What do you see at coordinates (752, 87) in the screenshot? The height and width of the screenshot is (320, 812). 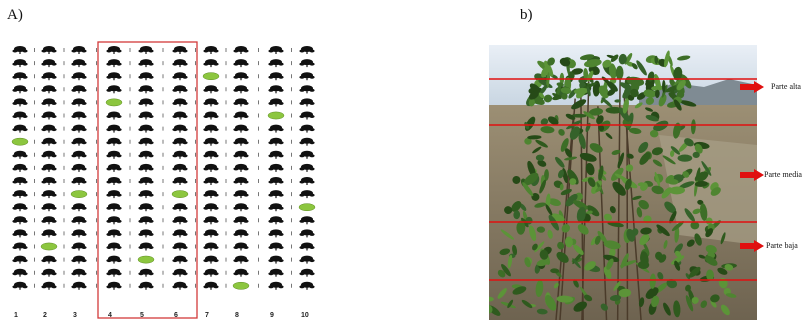 I see `stratum-arrow-icon` at bounding box center [752, 87].